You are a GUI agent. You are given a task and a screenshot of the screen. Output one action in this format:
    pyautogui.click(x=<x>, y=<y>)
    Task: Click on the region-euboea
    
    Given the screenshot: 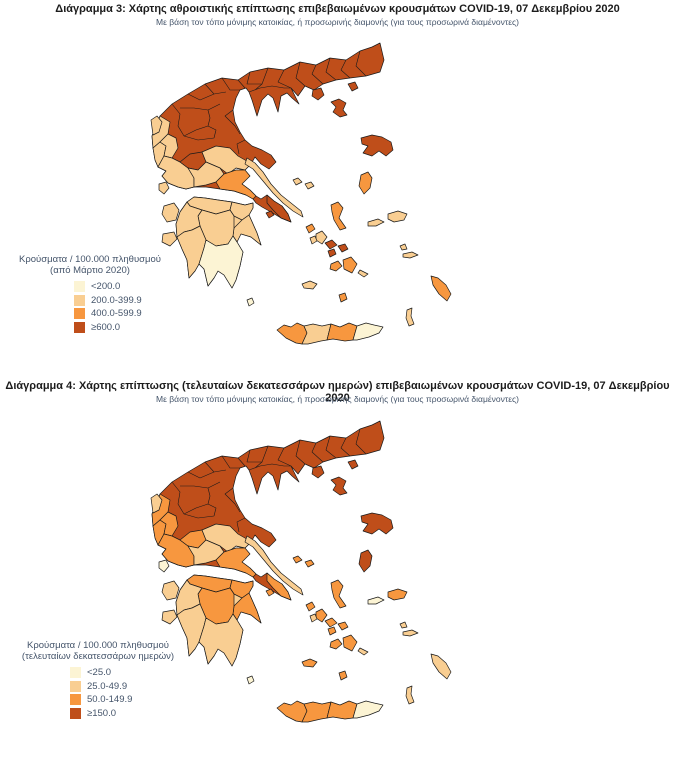 What is the action you would take?
    pyautogui.click(x=274, y=565)
    